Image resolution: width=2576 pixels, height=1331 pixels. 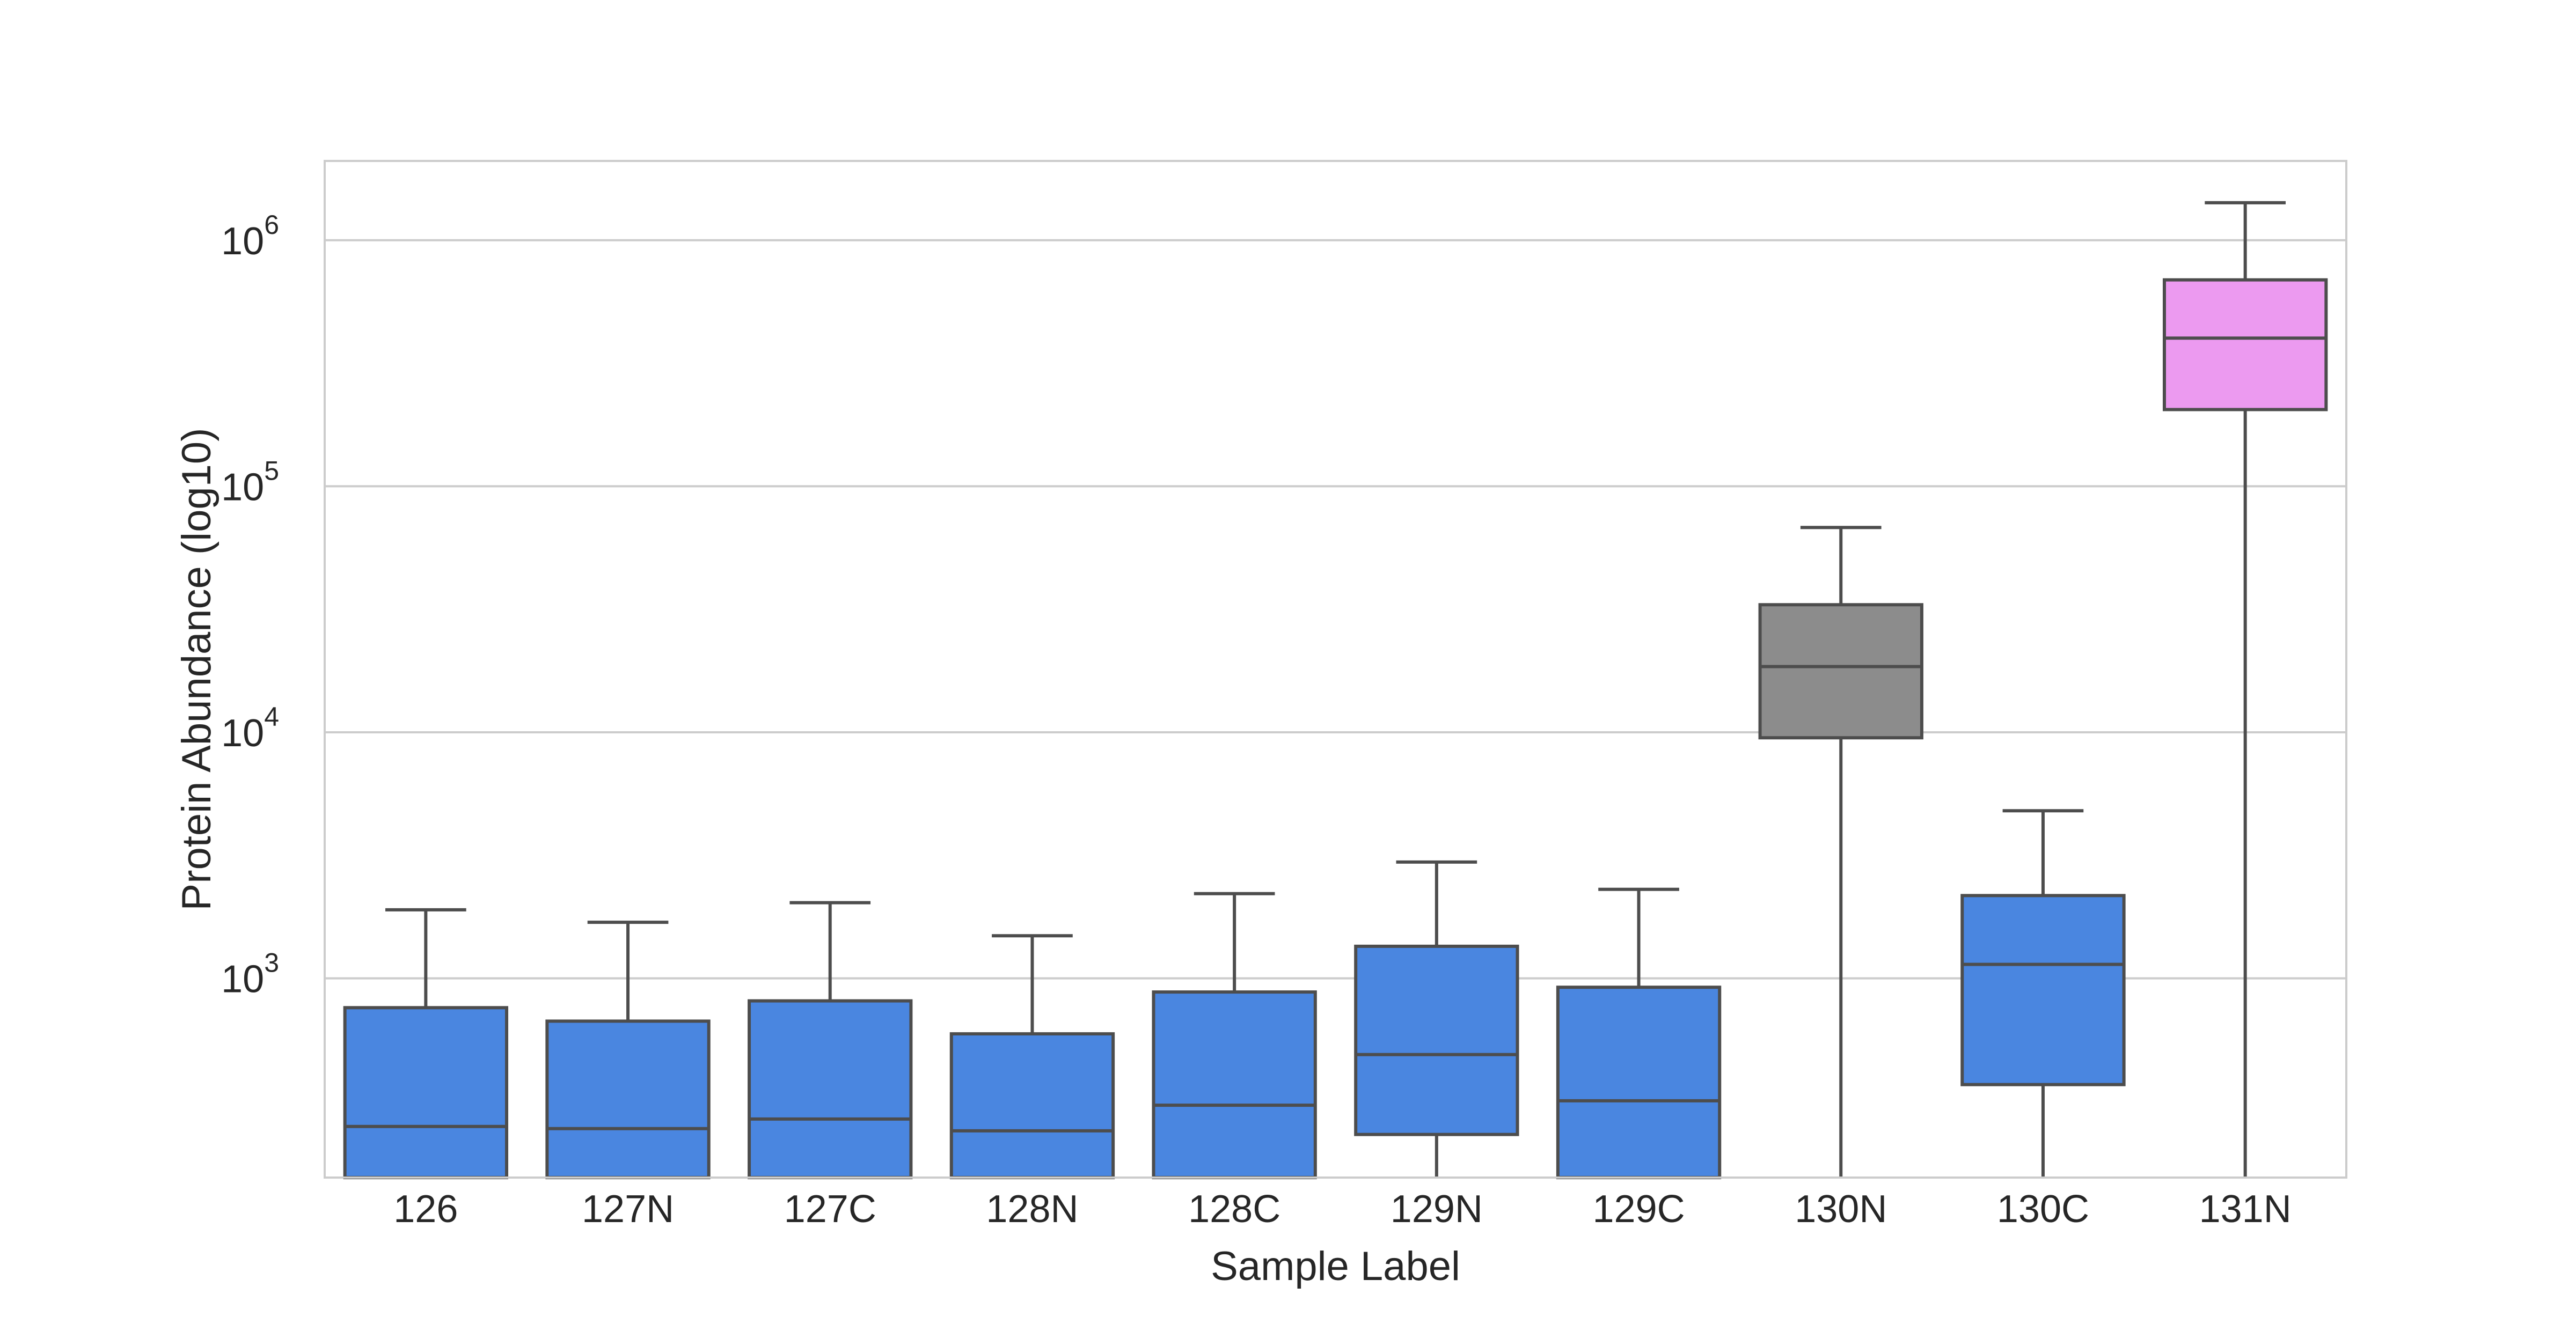 What do you see at coordinates (1032, 1209) in the screenshot?
I see `x-tick-label: 128N` at bounding box center [1032, 1209].